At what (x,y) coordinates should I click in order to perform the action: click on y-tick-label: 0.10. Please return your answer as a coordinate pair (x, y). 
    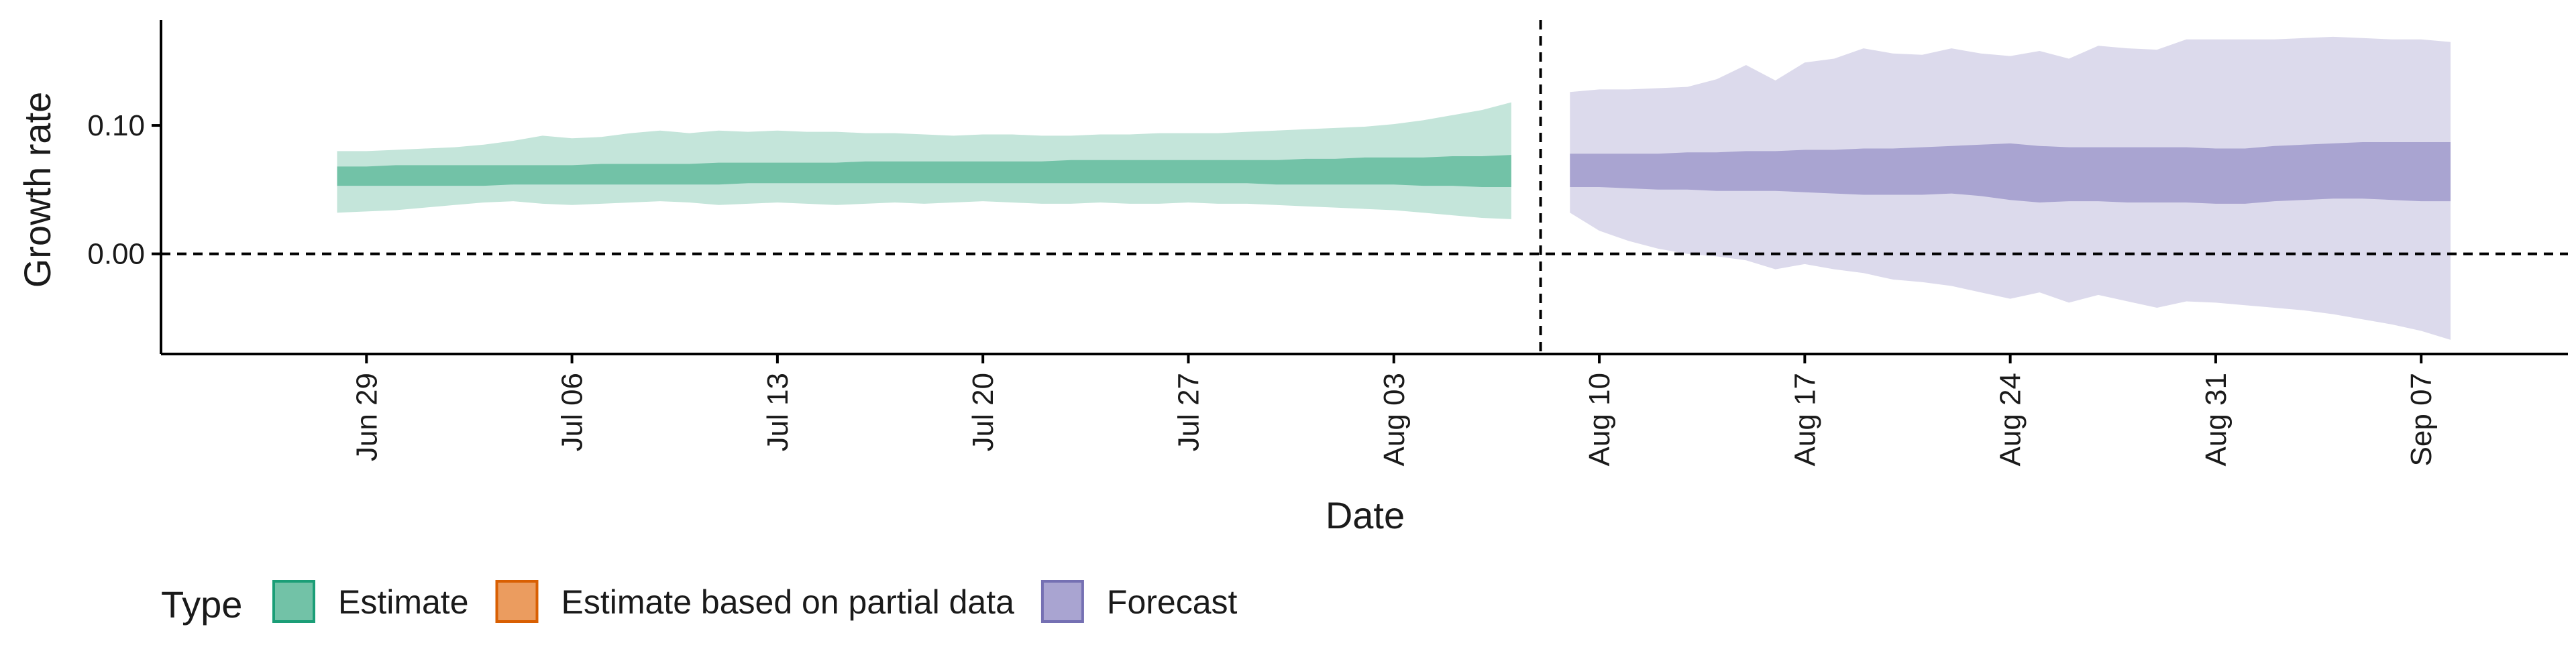
    Looking at the image, I should click on (116, 125).